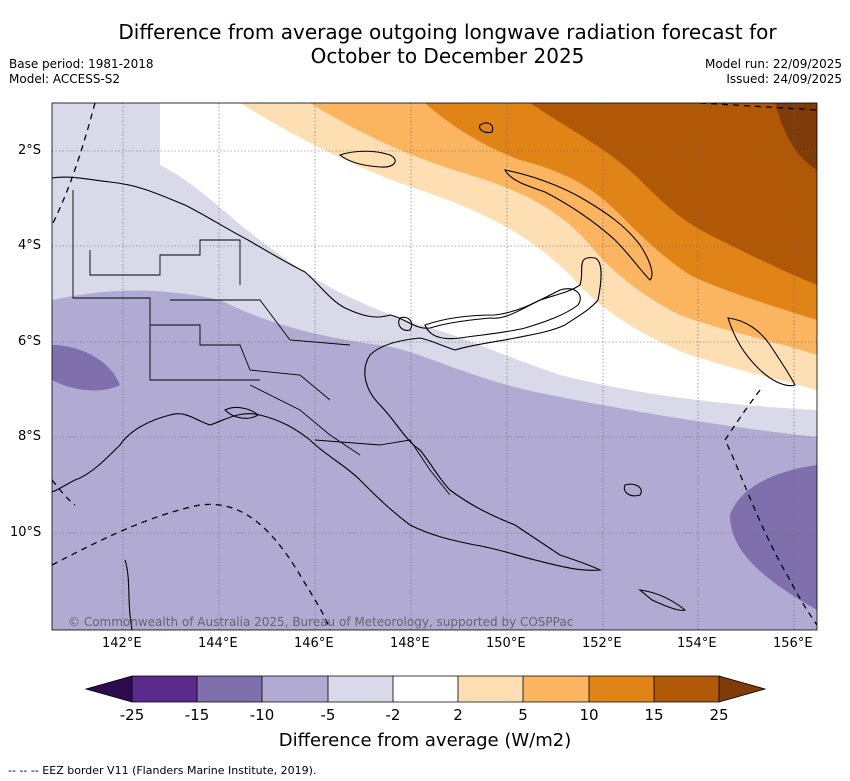  I want to click on colorbar-bin-minus15-minus10, so click(229, 689).